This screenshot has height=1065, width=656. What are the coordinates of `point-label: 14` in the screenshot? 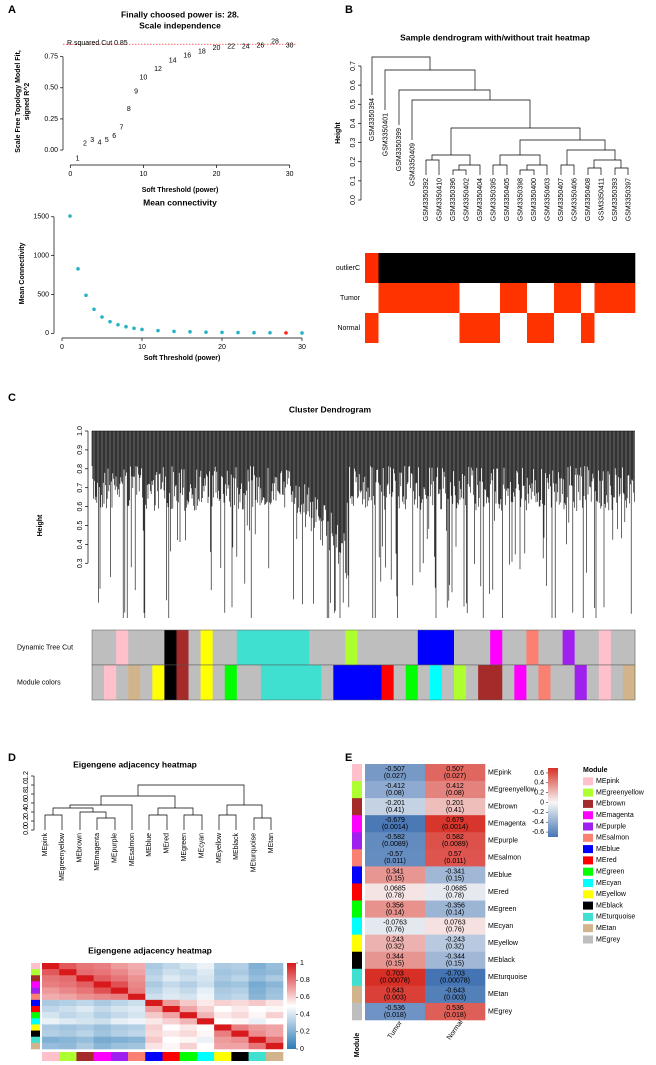 It's located at (173, 60).